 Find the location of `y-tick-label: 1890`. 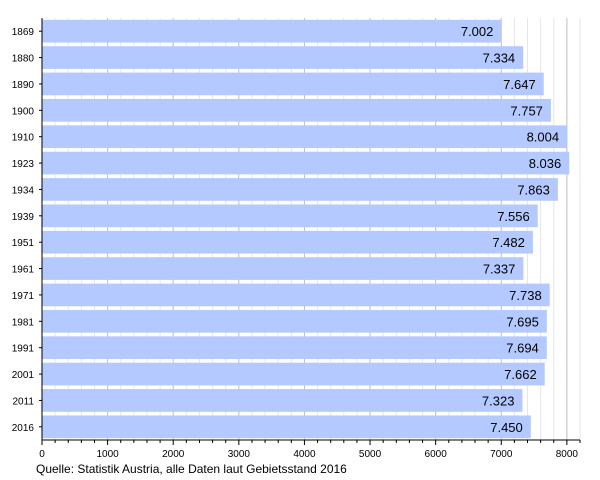

y-tick-label: 1890 is located at coordinates (23, 85).